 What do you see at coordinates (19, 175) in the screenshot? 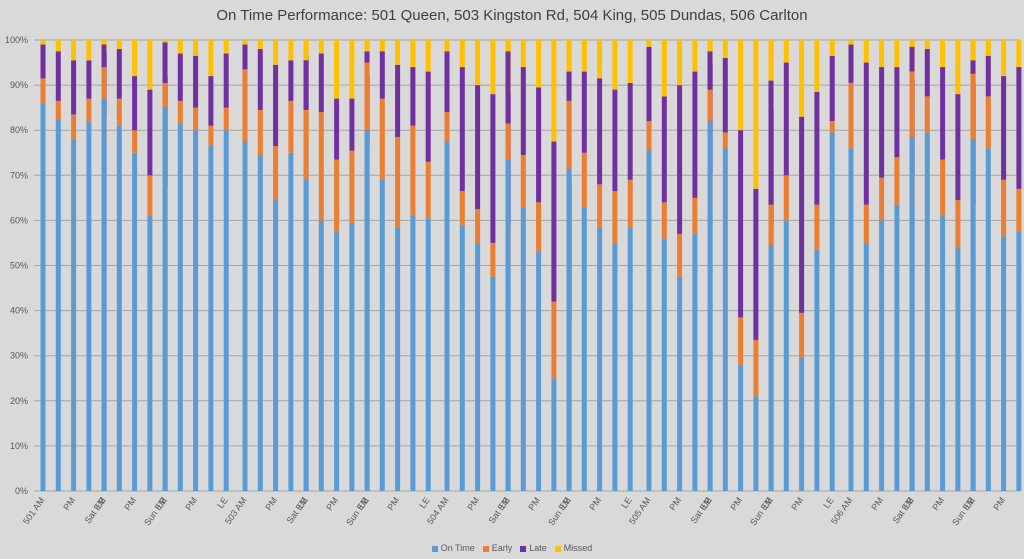
I see `y-tick-label: 70%` at bounding box center [19, 175].